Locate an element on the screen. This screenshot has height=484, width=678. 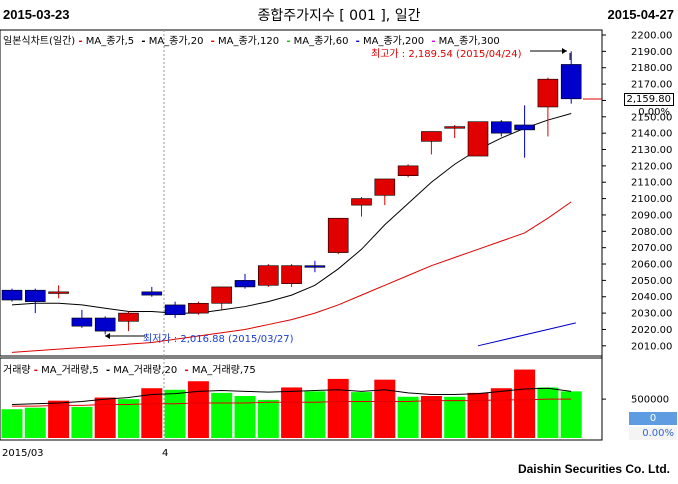
x-axis-label-day: 4 is located at coordinates (165, 453).